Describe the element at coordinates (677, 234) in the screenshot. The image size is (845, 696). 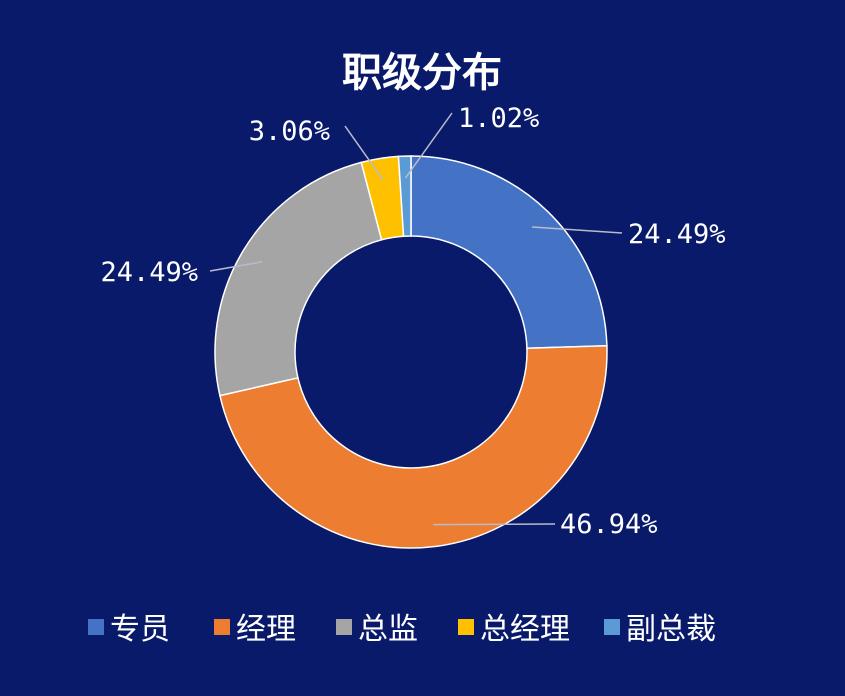
I see `data-label-1: 24.49%` at that location.